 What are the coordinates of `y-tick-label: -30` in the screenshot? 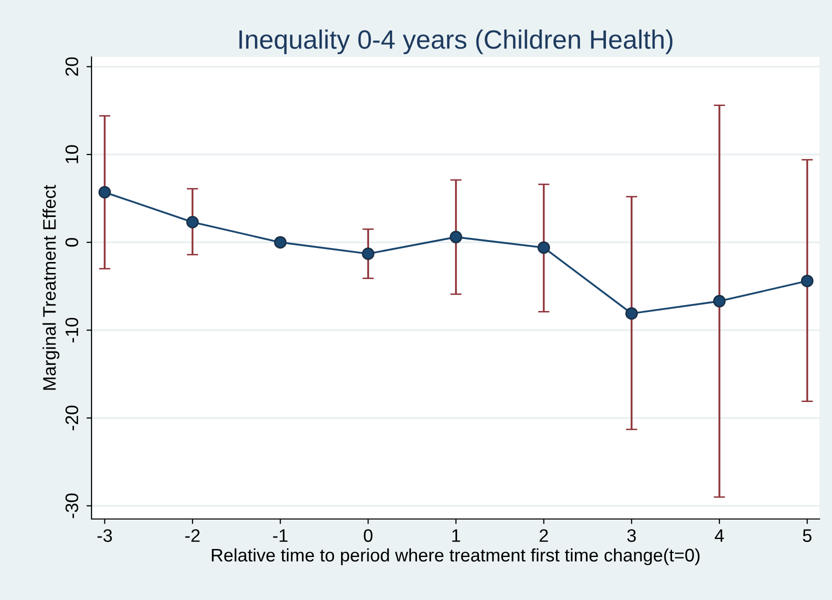 It's located at (71, 505).